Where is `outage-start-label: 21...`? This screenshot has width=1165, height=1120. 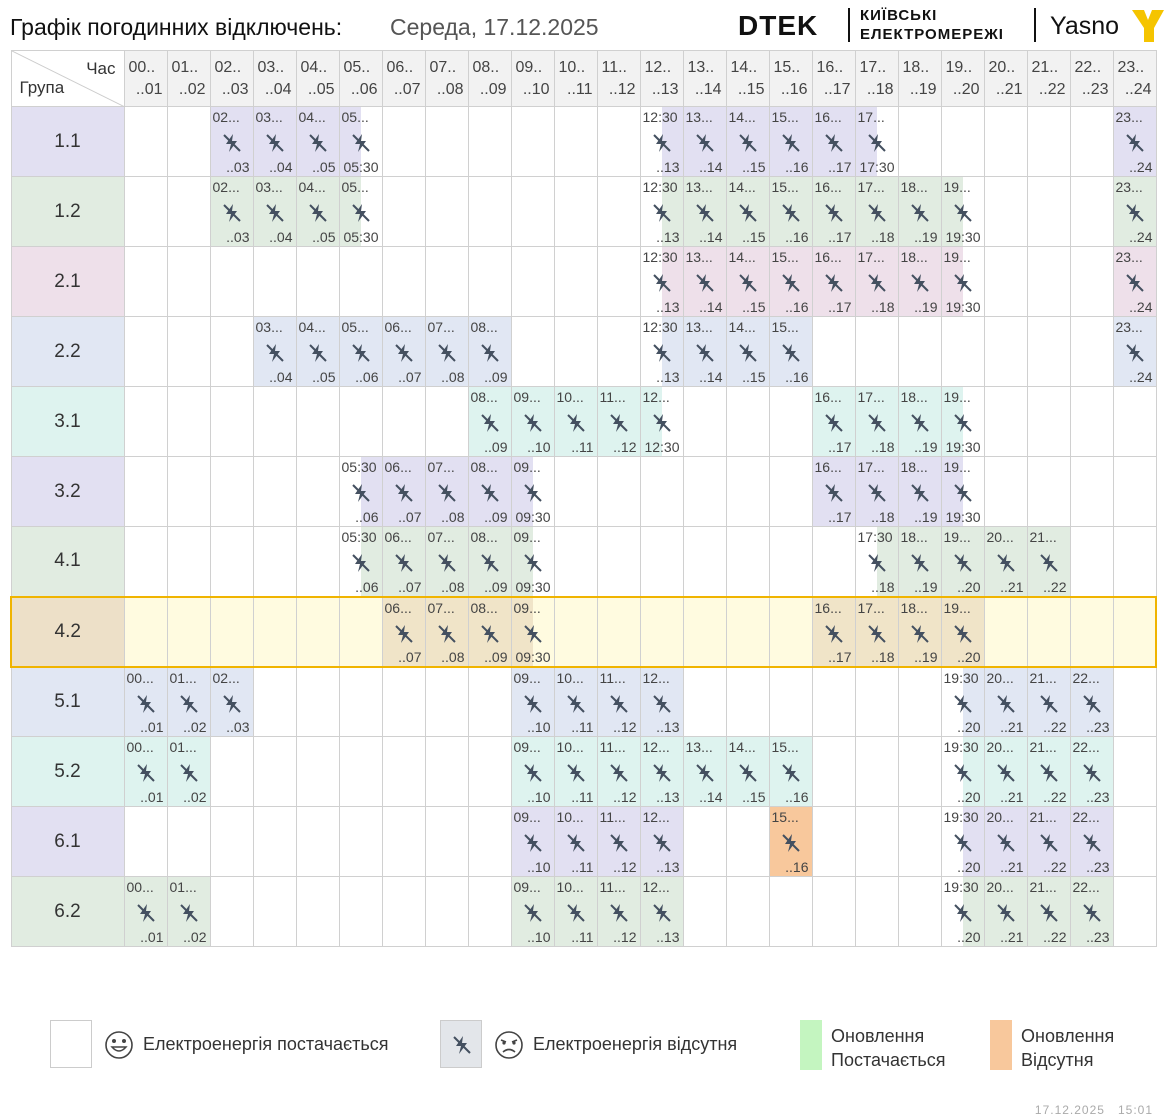 outage-start-label: 21... is located at coordinates (1043, 747).